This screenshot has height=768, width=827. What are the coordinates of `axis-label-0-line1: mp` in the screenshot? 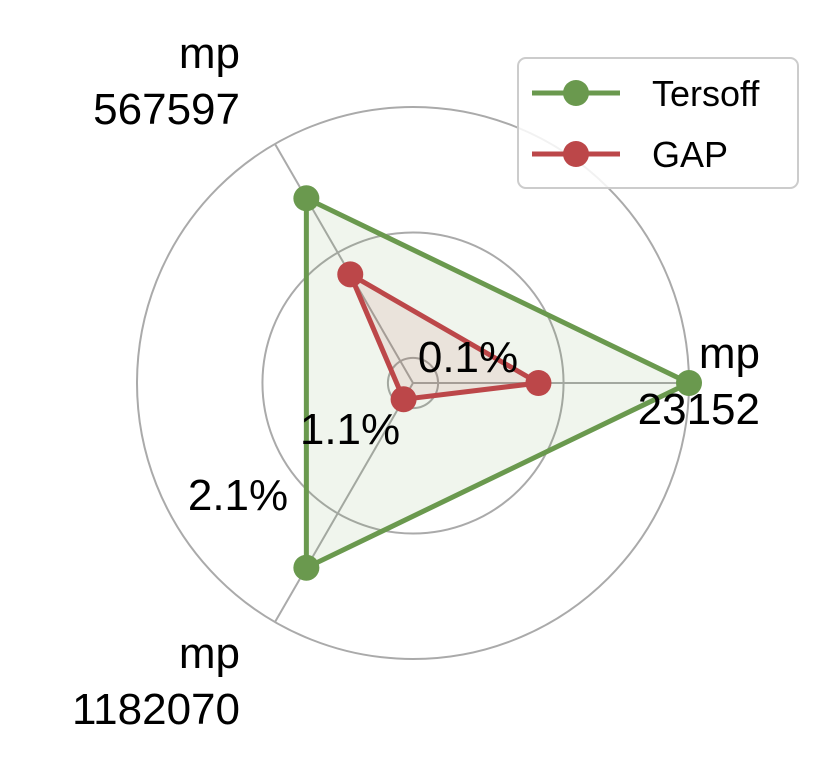 It's located at (729, 353).